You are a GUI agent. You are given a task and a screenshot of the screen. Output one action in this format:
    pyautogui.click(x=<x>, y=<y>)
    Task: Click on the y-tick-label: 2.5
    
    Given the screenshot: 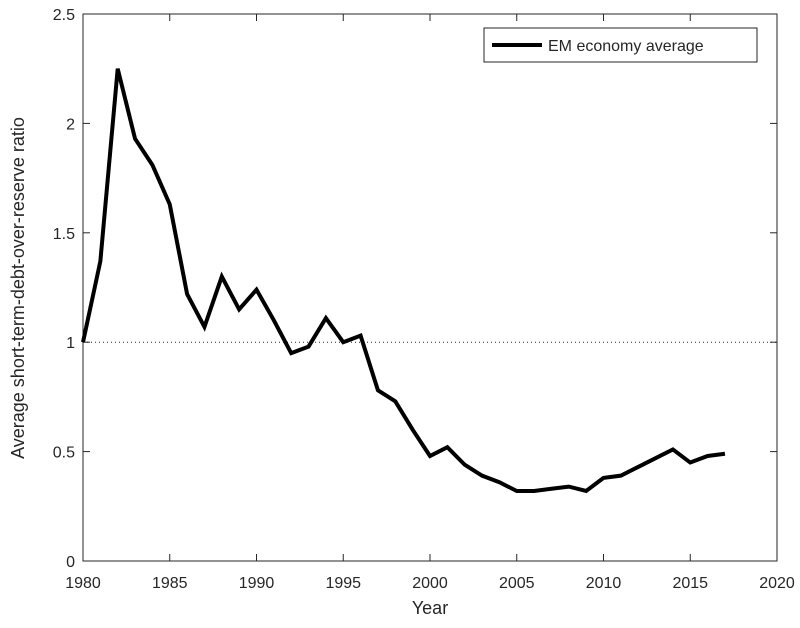 What is the action you would take?
    pyautogui.click(x=64, y=15)
    